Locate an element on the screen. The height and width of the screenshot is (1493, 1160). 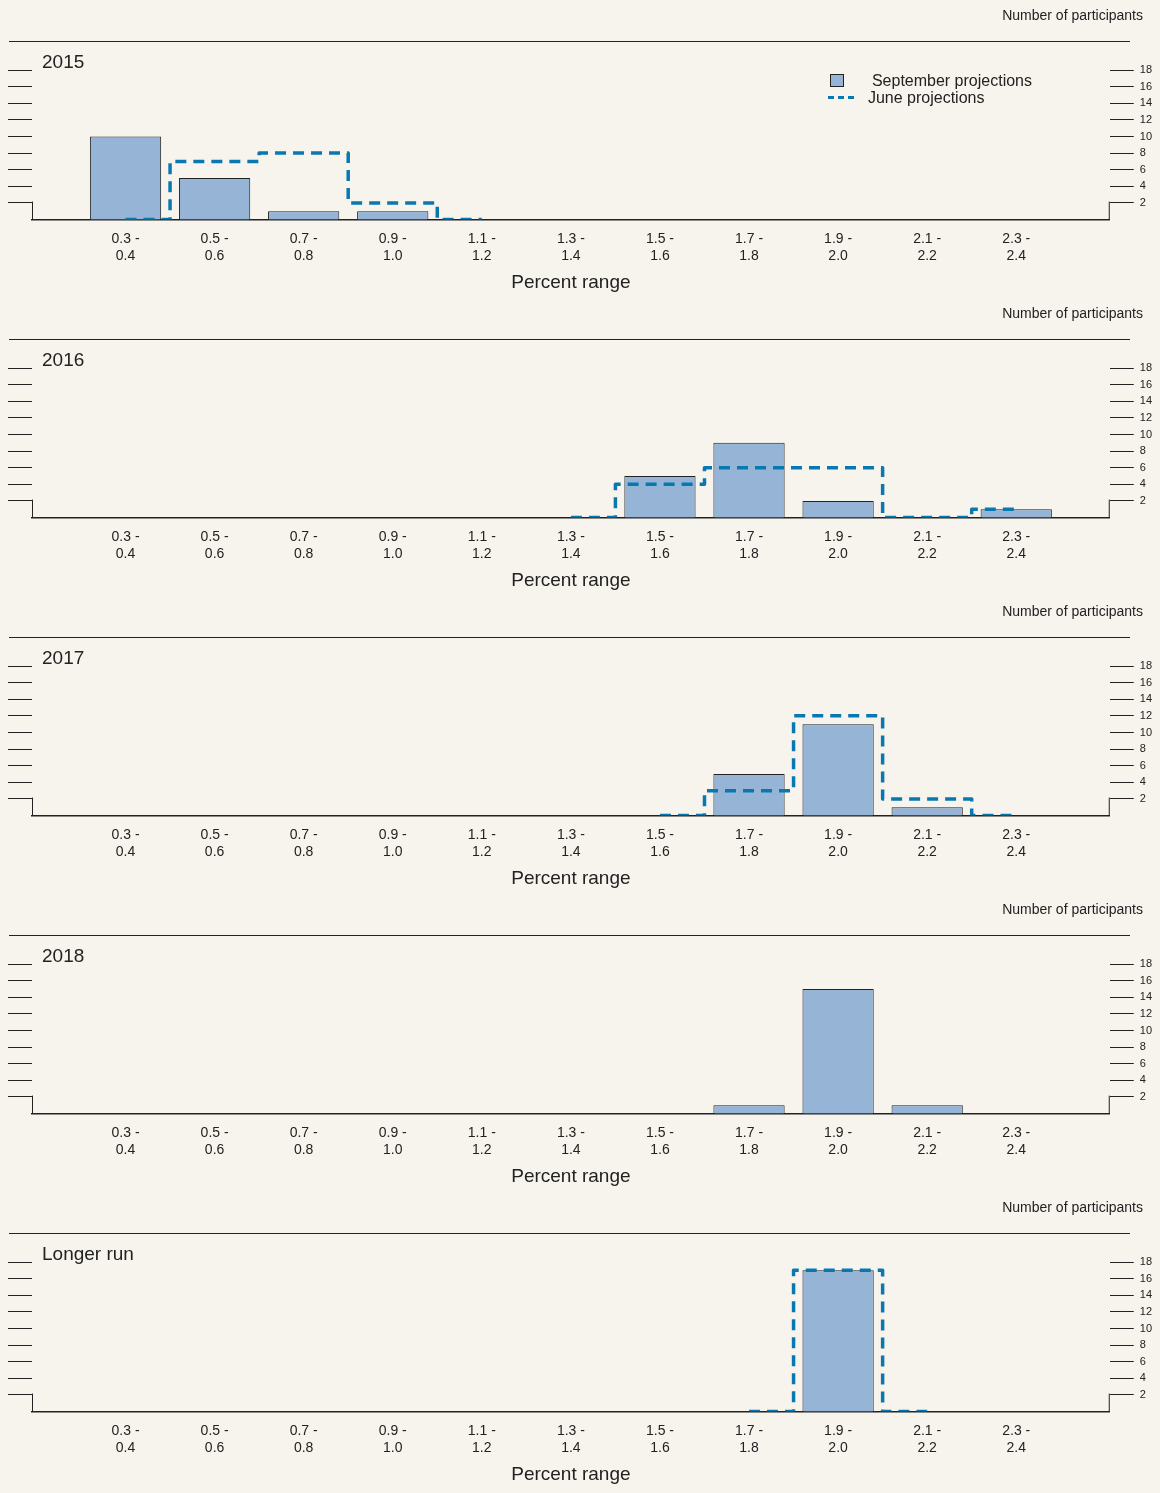
legend-label: June projections is located at coordinates (926, 97).